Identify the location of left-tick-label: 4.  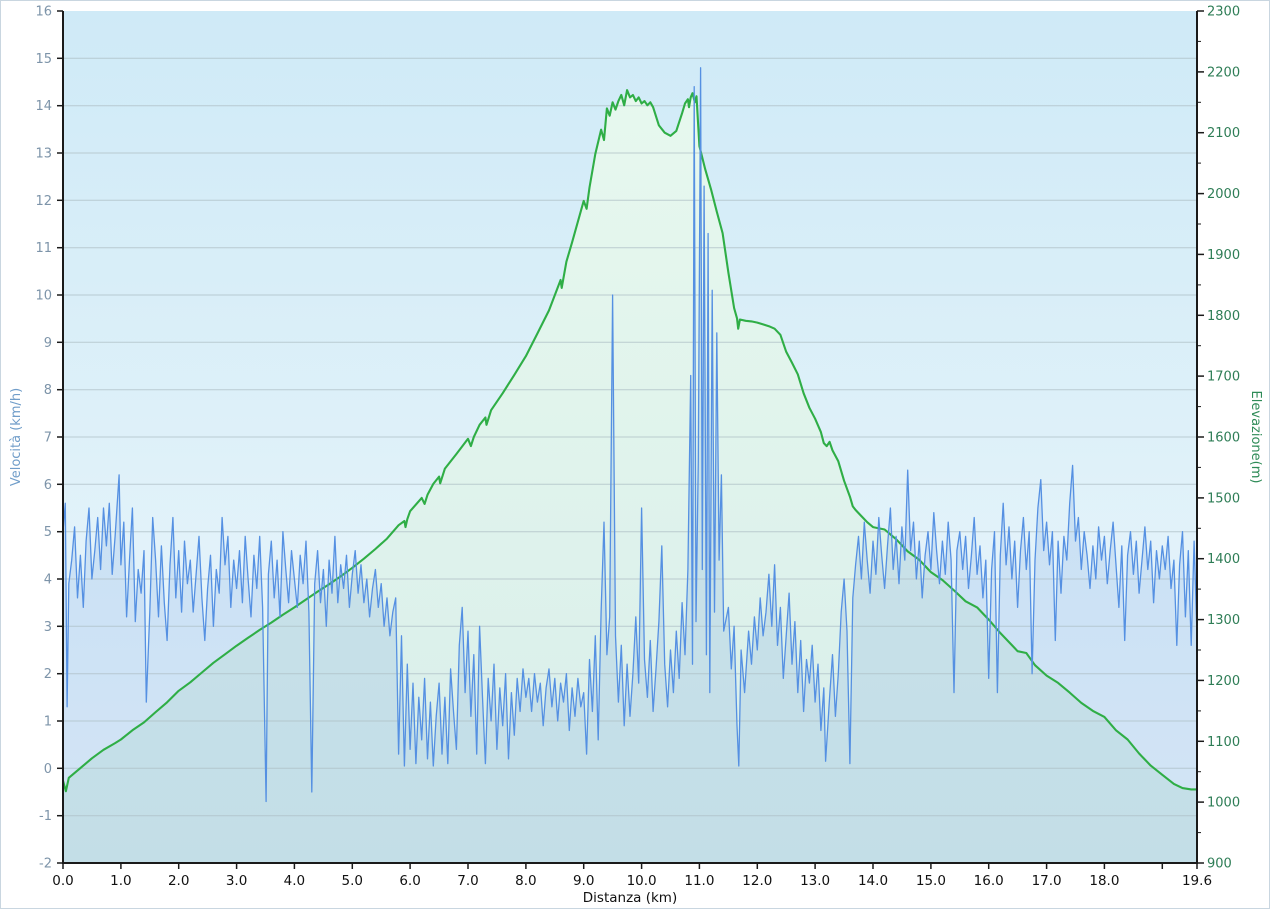
(48, 580).